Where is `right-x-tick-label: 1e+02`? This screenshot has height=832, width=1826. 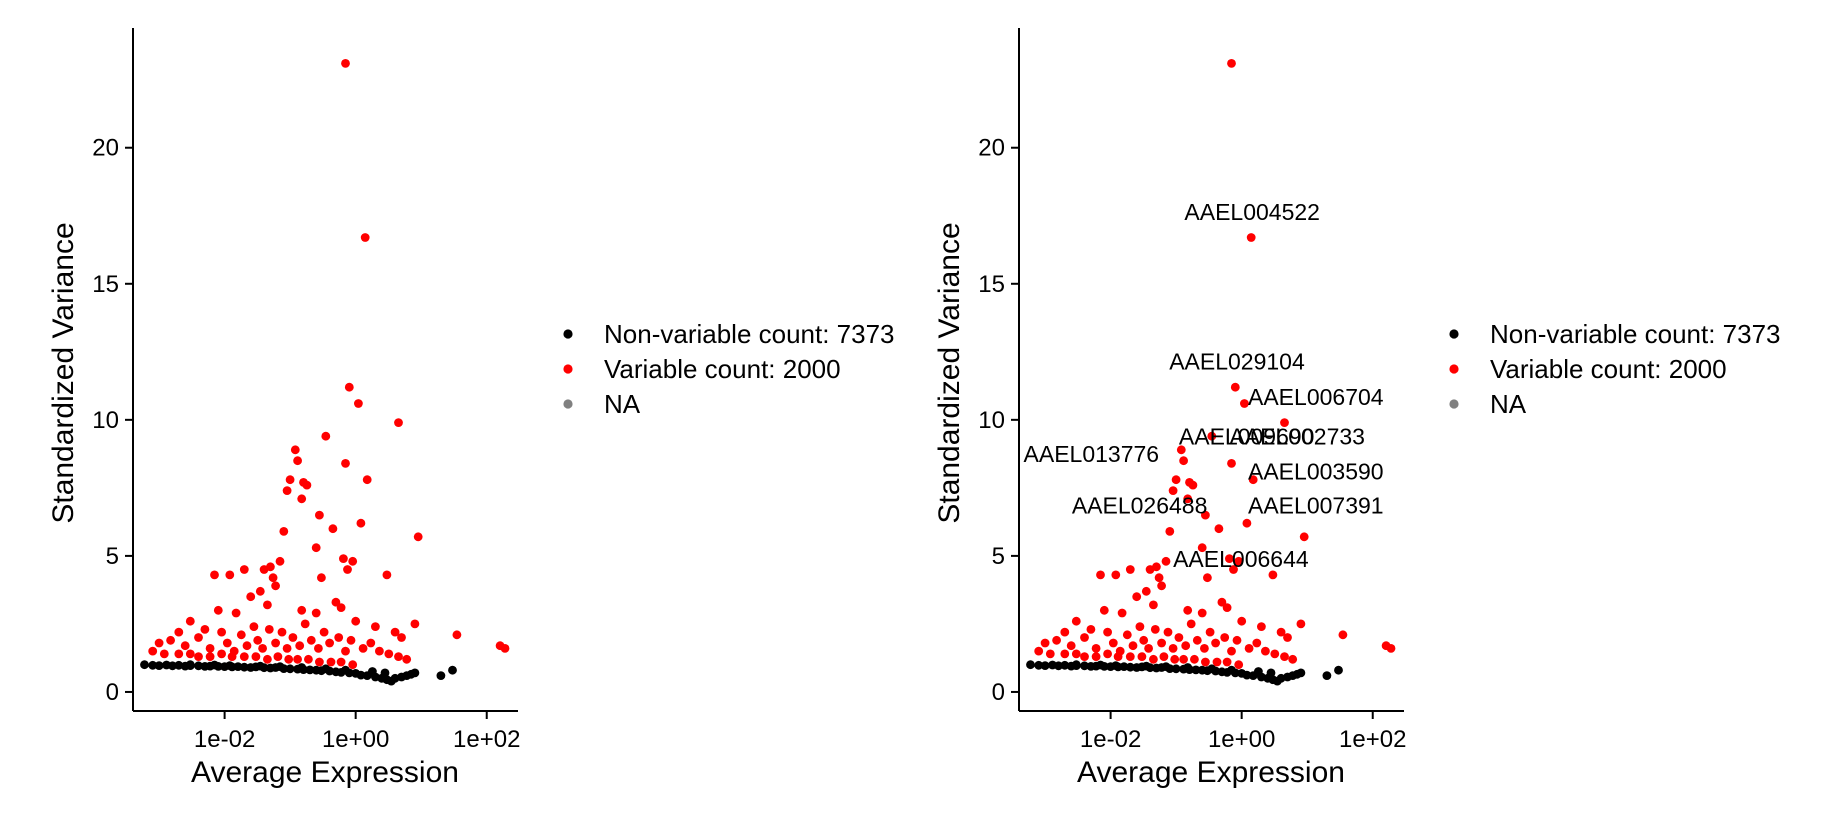
right-x-tick-label: 1e+02 is located at coordinates (1372, 739).